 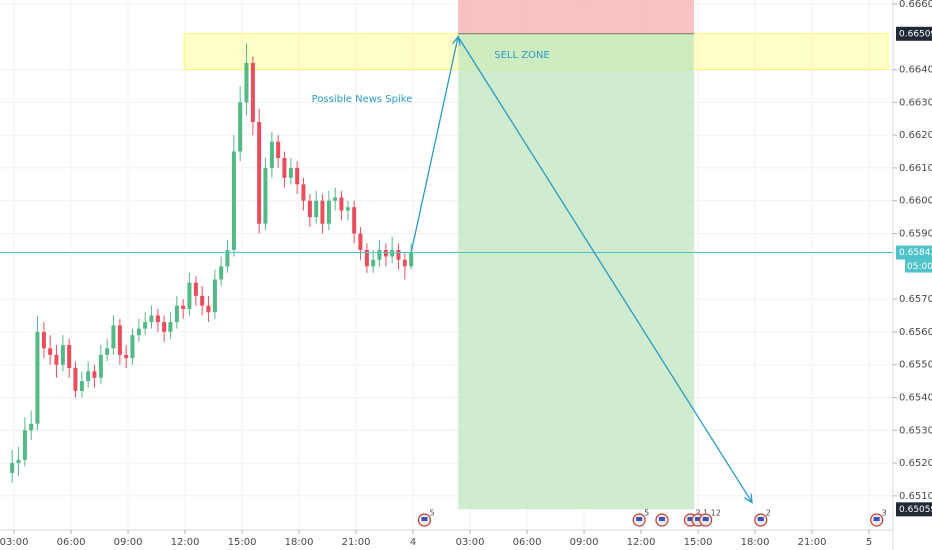 I want to click on event-count: 12, so click(x=716, y=513).